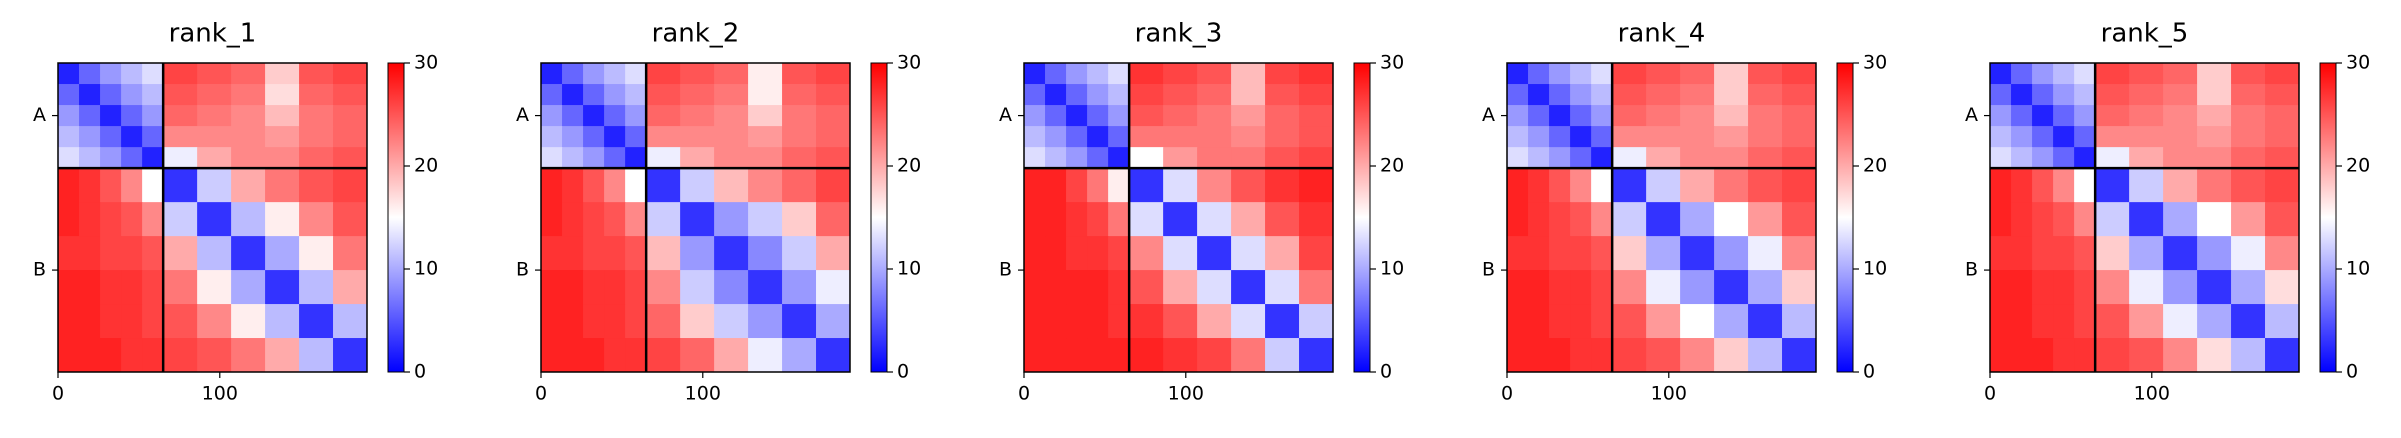 This screenshot has height=438, width=2401. I want to click on colorbar-tick-label: 0, so click(1386, 372).